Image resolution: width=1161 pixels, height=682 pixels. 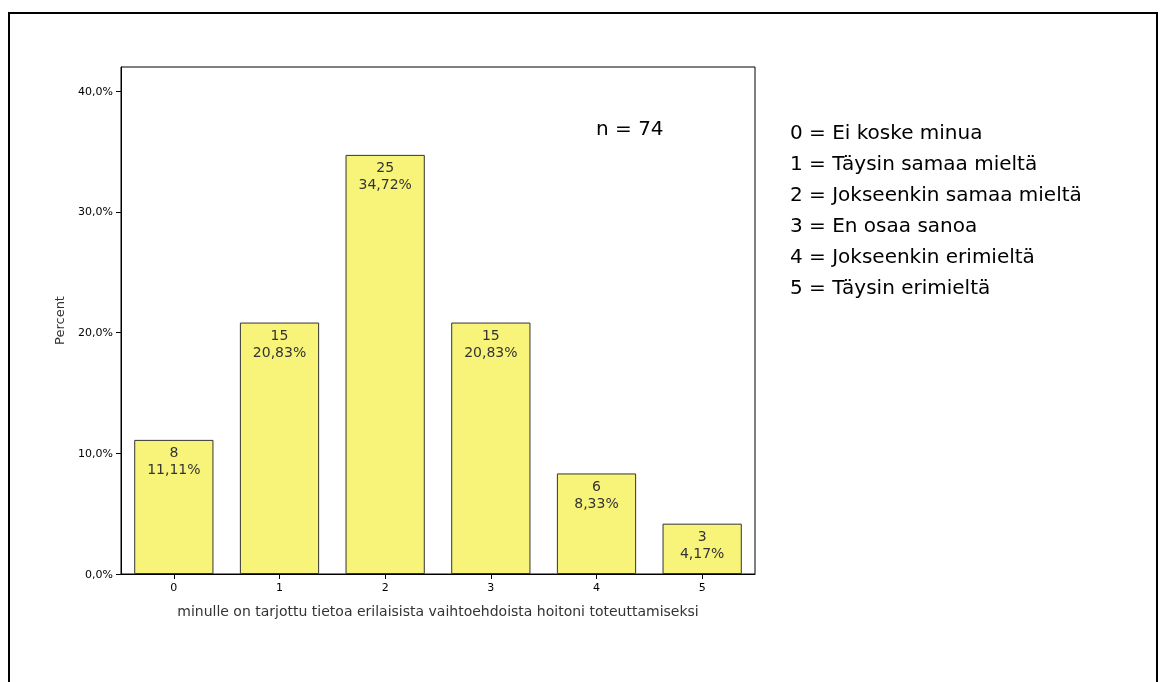 What do you see at coordinates (59, 320) in the screenshot?
I see `y-axis-title: Percent` at bounding box center [59, 320].